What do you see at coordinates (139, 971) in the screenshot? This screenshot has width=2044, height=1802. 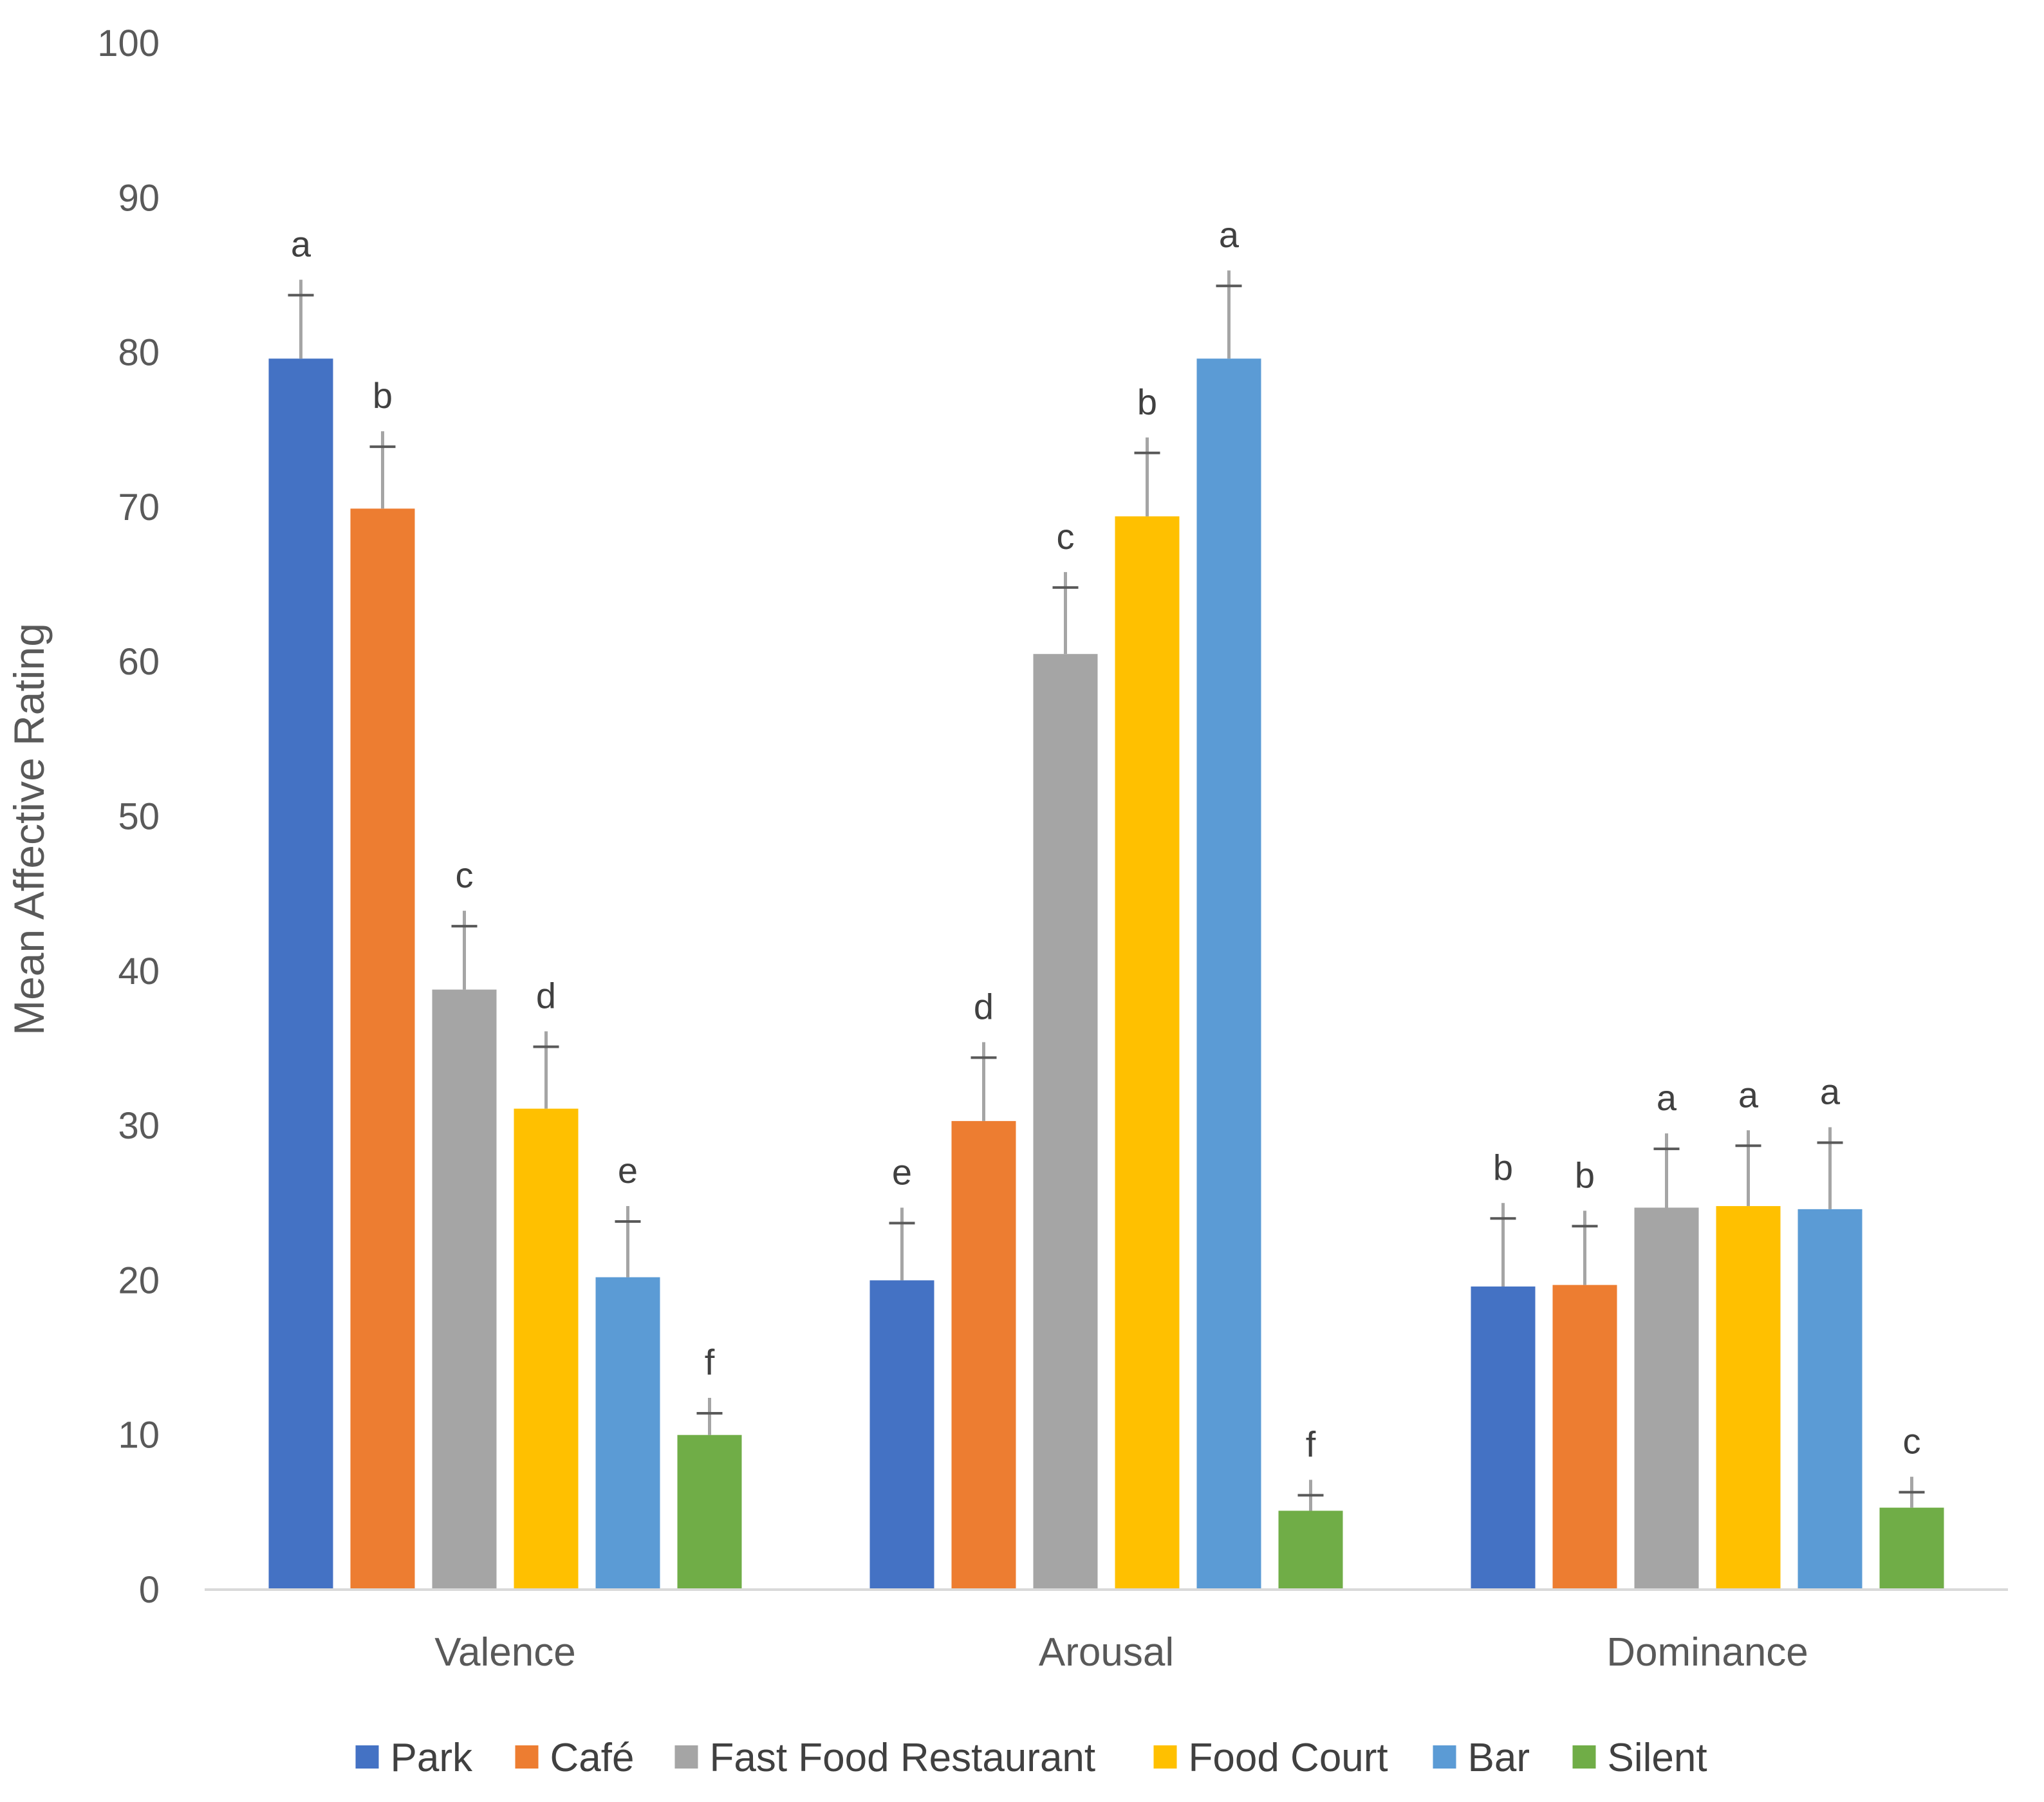 I see `y-tick-label: 40` at bounding box center [139, 971].